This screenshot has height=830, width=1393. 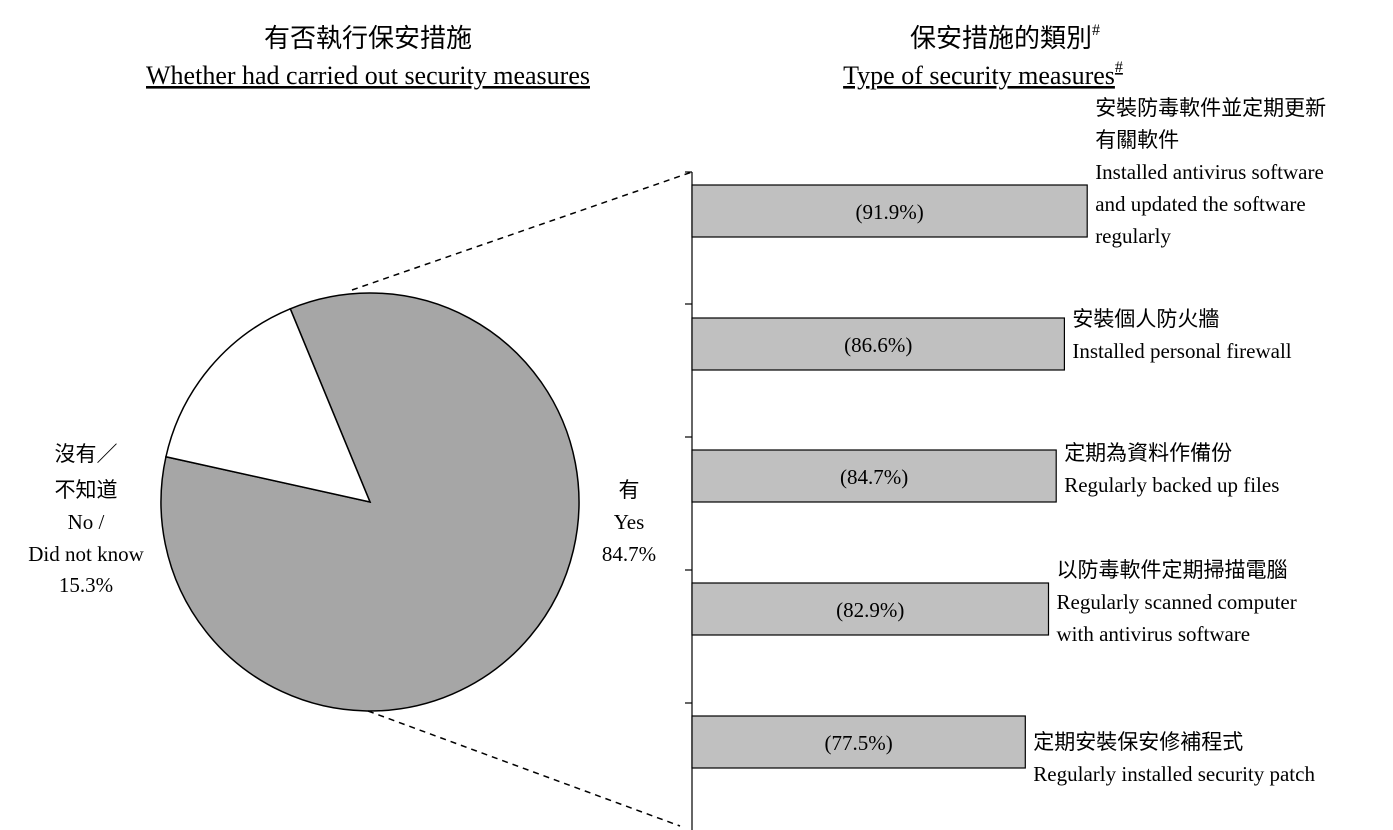 I want to click on bar-subtitle-mark: #, so click(x=1119, y=67).